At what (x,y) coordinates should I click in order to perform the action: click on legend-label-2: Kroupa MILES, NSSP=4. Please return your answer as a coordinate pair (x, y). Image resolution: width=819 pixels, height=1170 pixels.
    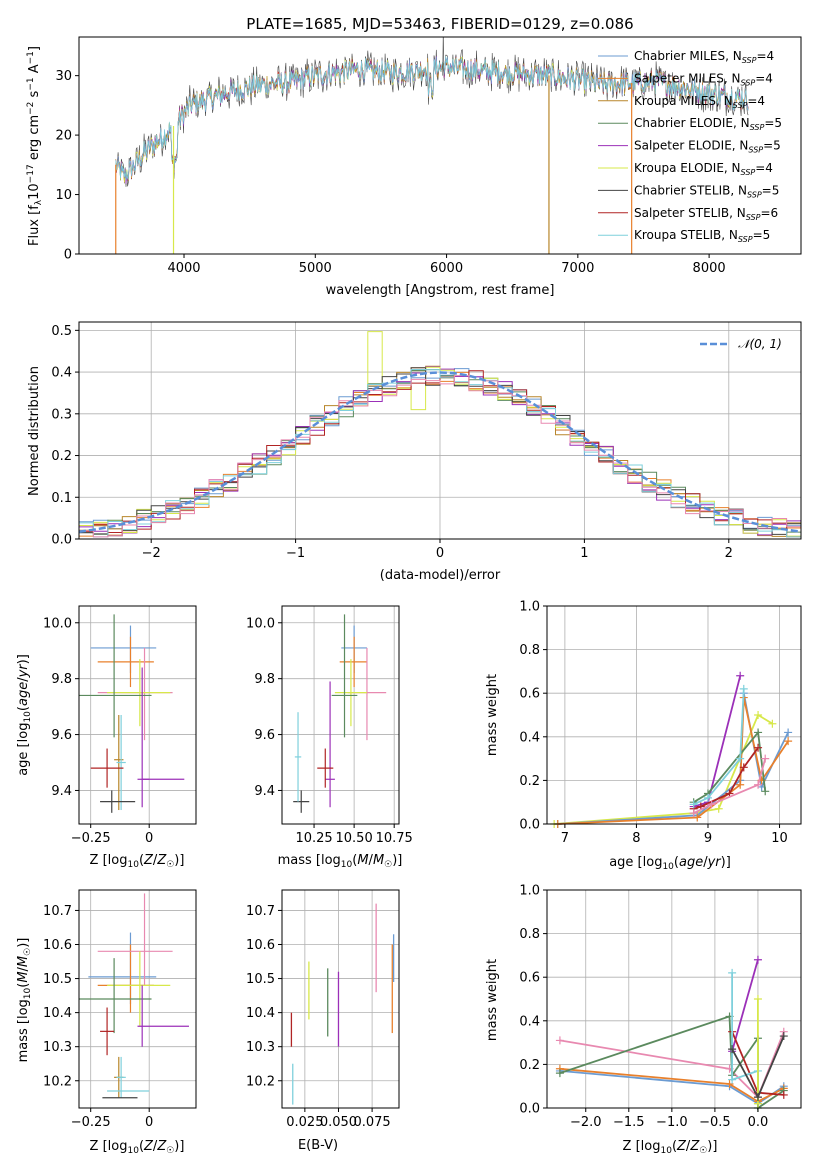
    Looking at the image, I should click on (699, 102).